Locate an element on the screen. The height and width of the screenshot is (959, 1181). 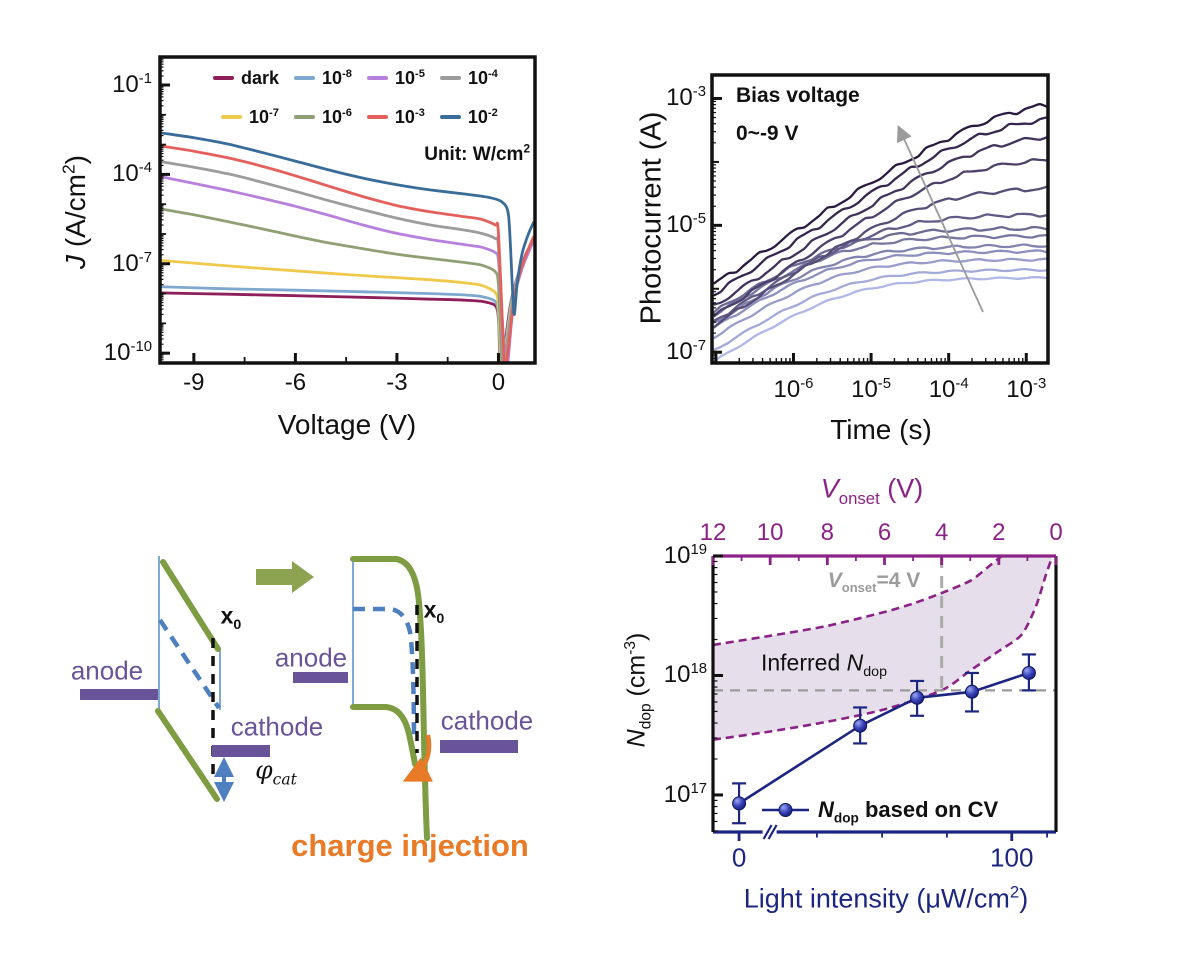
photocurrent-x-axis-title: Time (s) is located at coordinates (881, 429).